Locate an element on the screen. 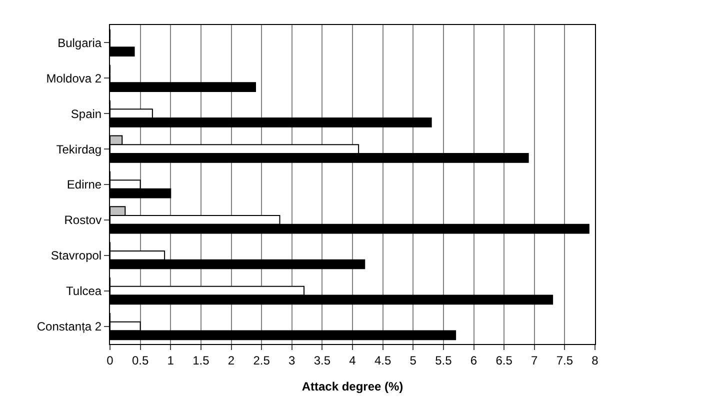  x-tick-label: 0.5 is located at coordinates (140, 360).